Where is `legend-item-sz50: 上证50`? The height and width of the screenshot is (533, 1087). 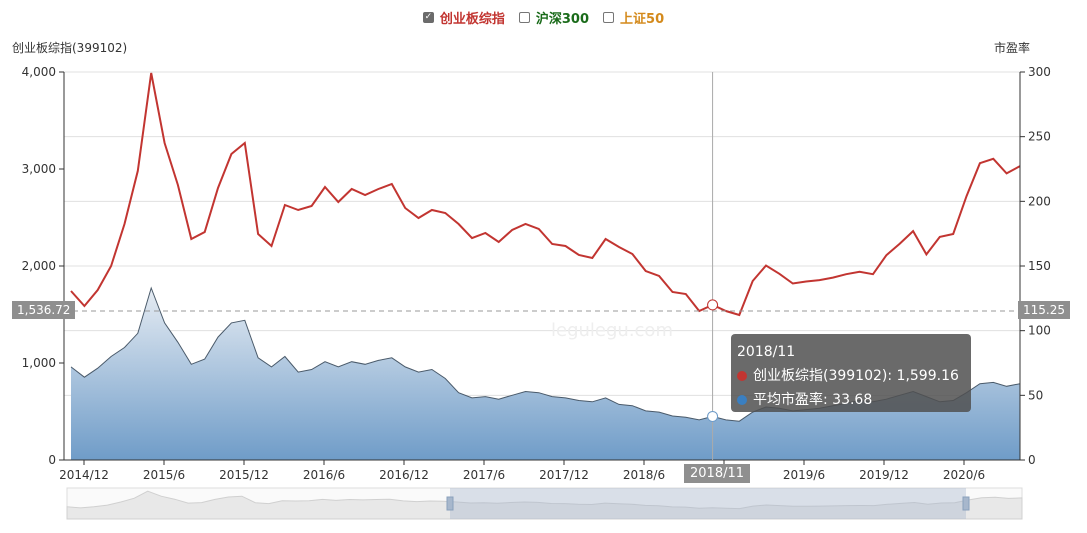 legend-item-sz50: 上证50 is located at coordinates (633, 17).